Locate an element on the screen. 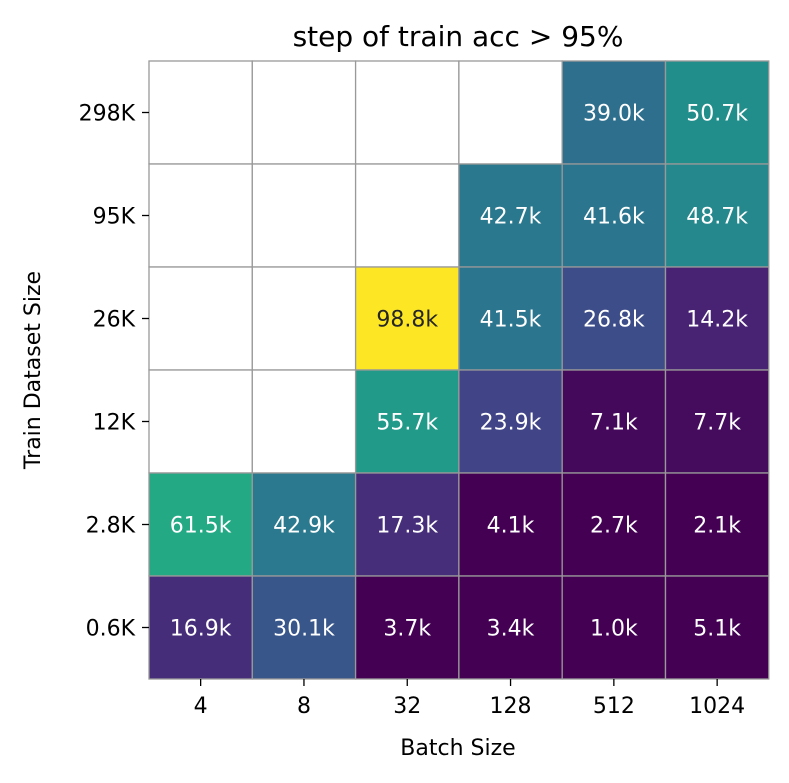 Image resolution: width=789 pixels, height=783 pixels. heatmap-cell-label: 3.4k is located at coordinates (511, 629).